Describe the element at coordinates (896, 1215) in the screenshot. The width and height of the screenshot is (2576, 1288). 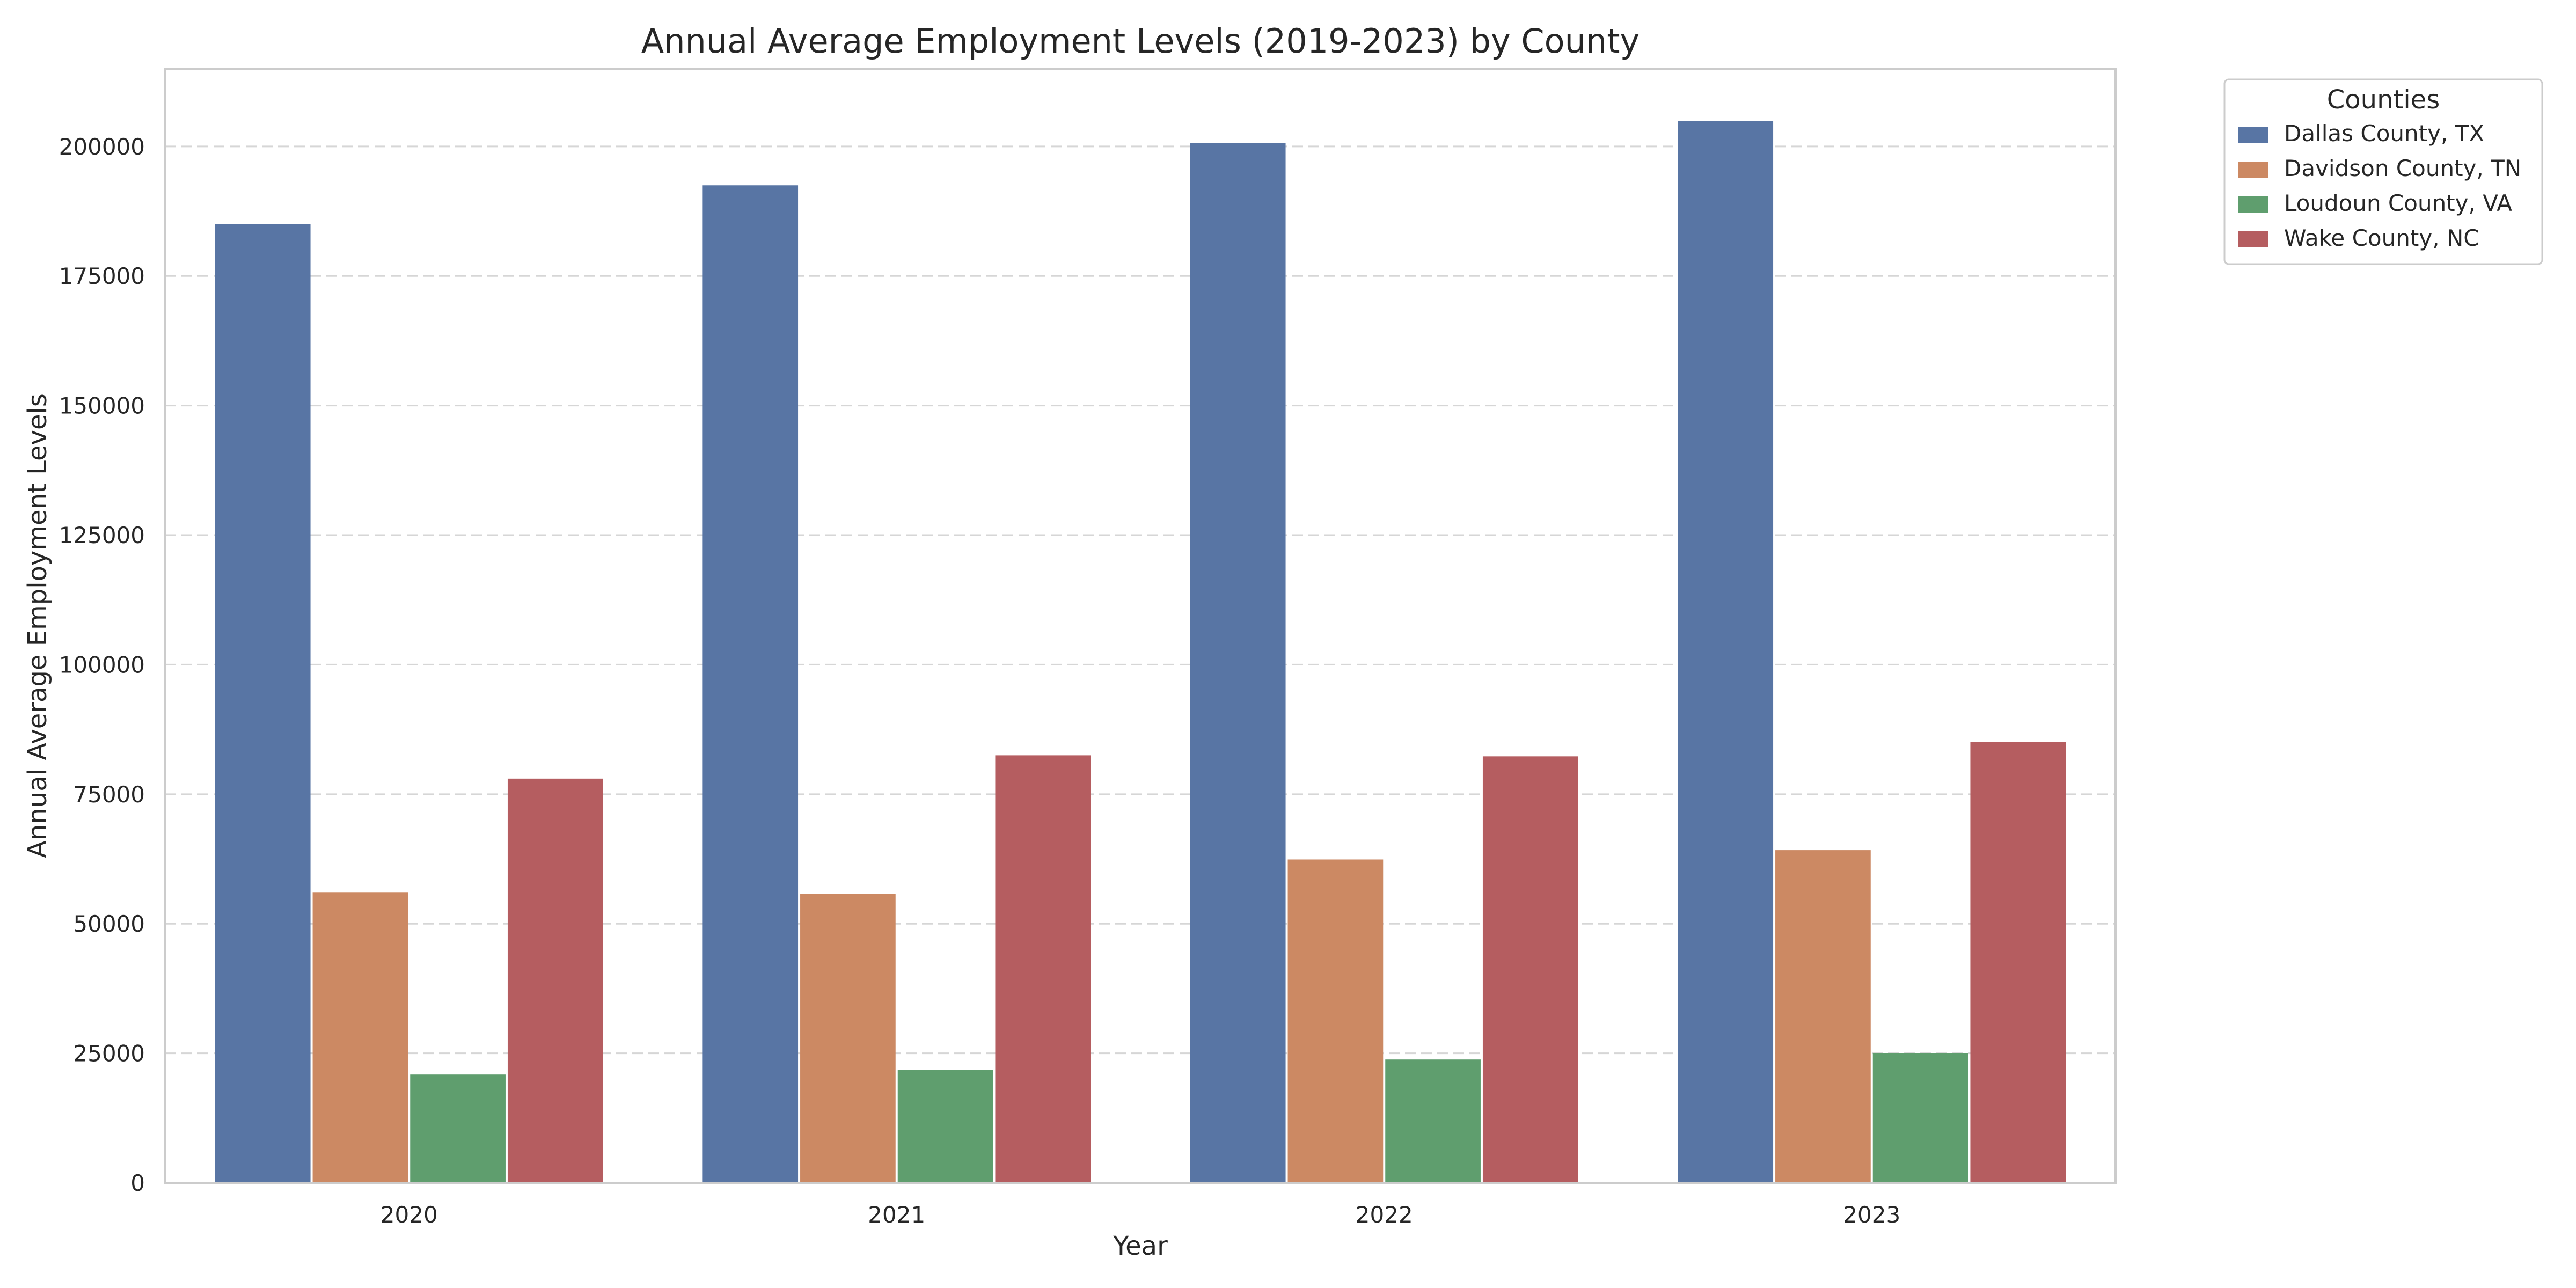
I see `x-tick-label: 2021` at that location.